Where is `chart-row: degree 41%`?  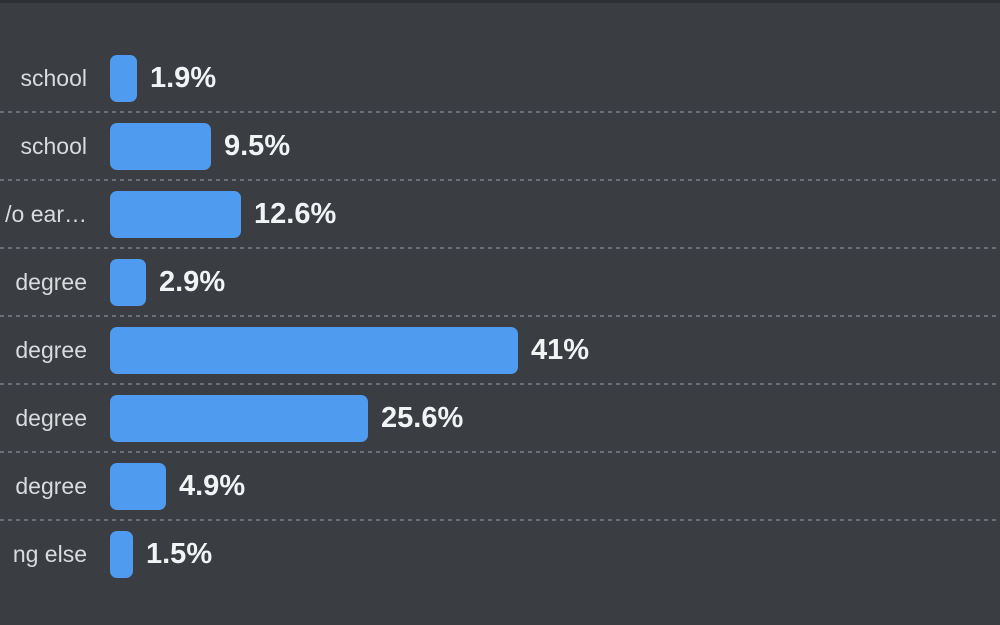
chart-row: degree 41% is located at coordinates (500, 350).